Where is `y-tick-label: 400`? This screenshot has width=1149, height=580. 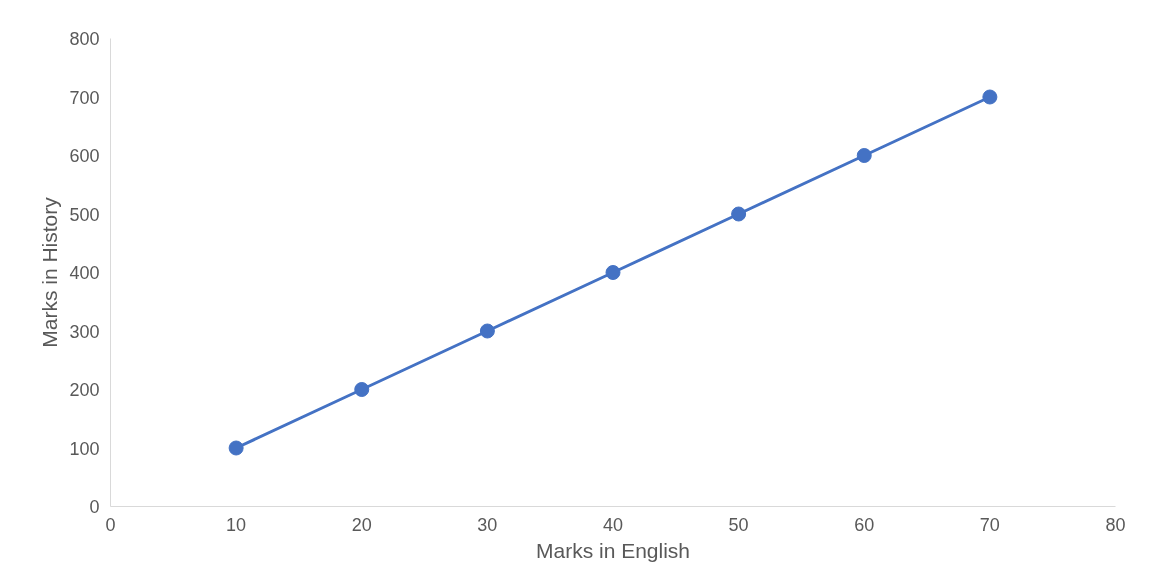 y-tick-label: 400 is located at coordinates (84, 273).